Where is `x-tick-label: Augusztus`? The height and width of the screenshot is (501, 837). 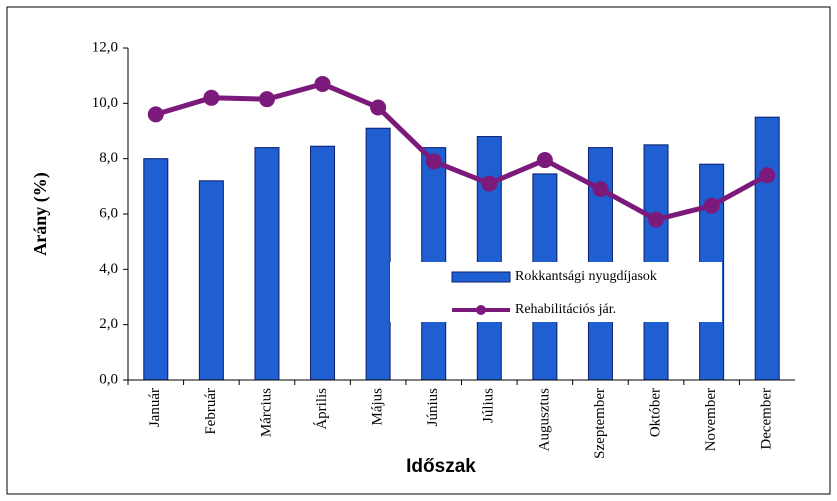 x-tick-label: Augusztus is located at coordinates (544, 419).